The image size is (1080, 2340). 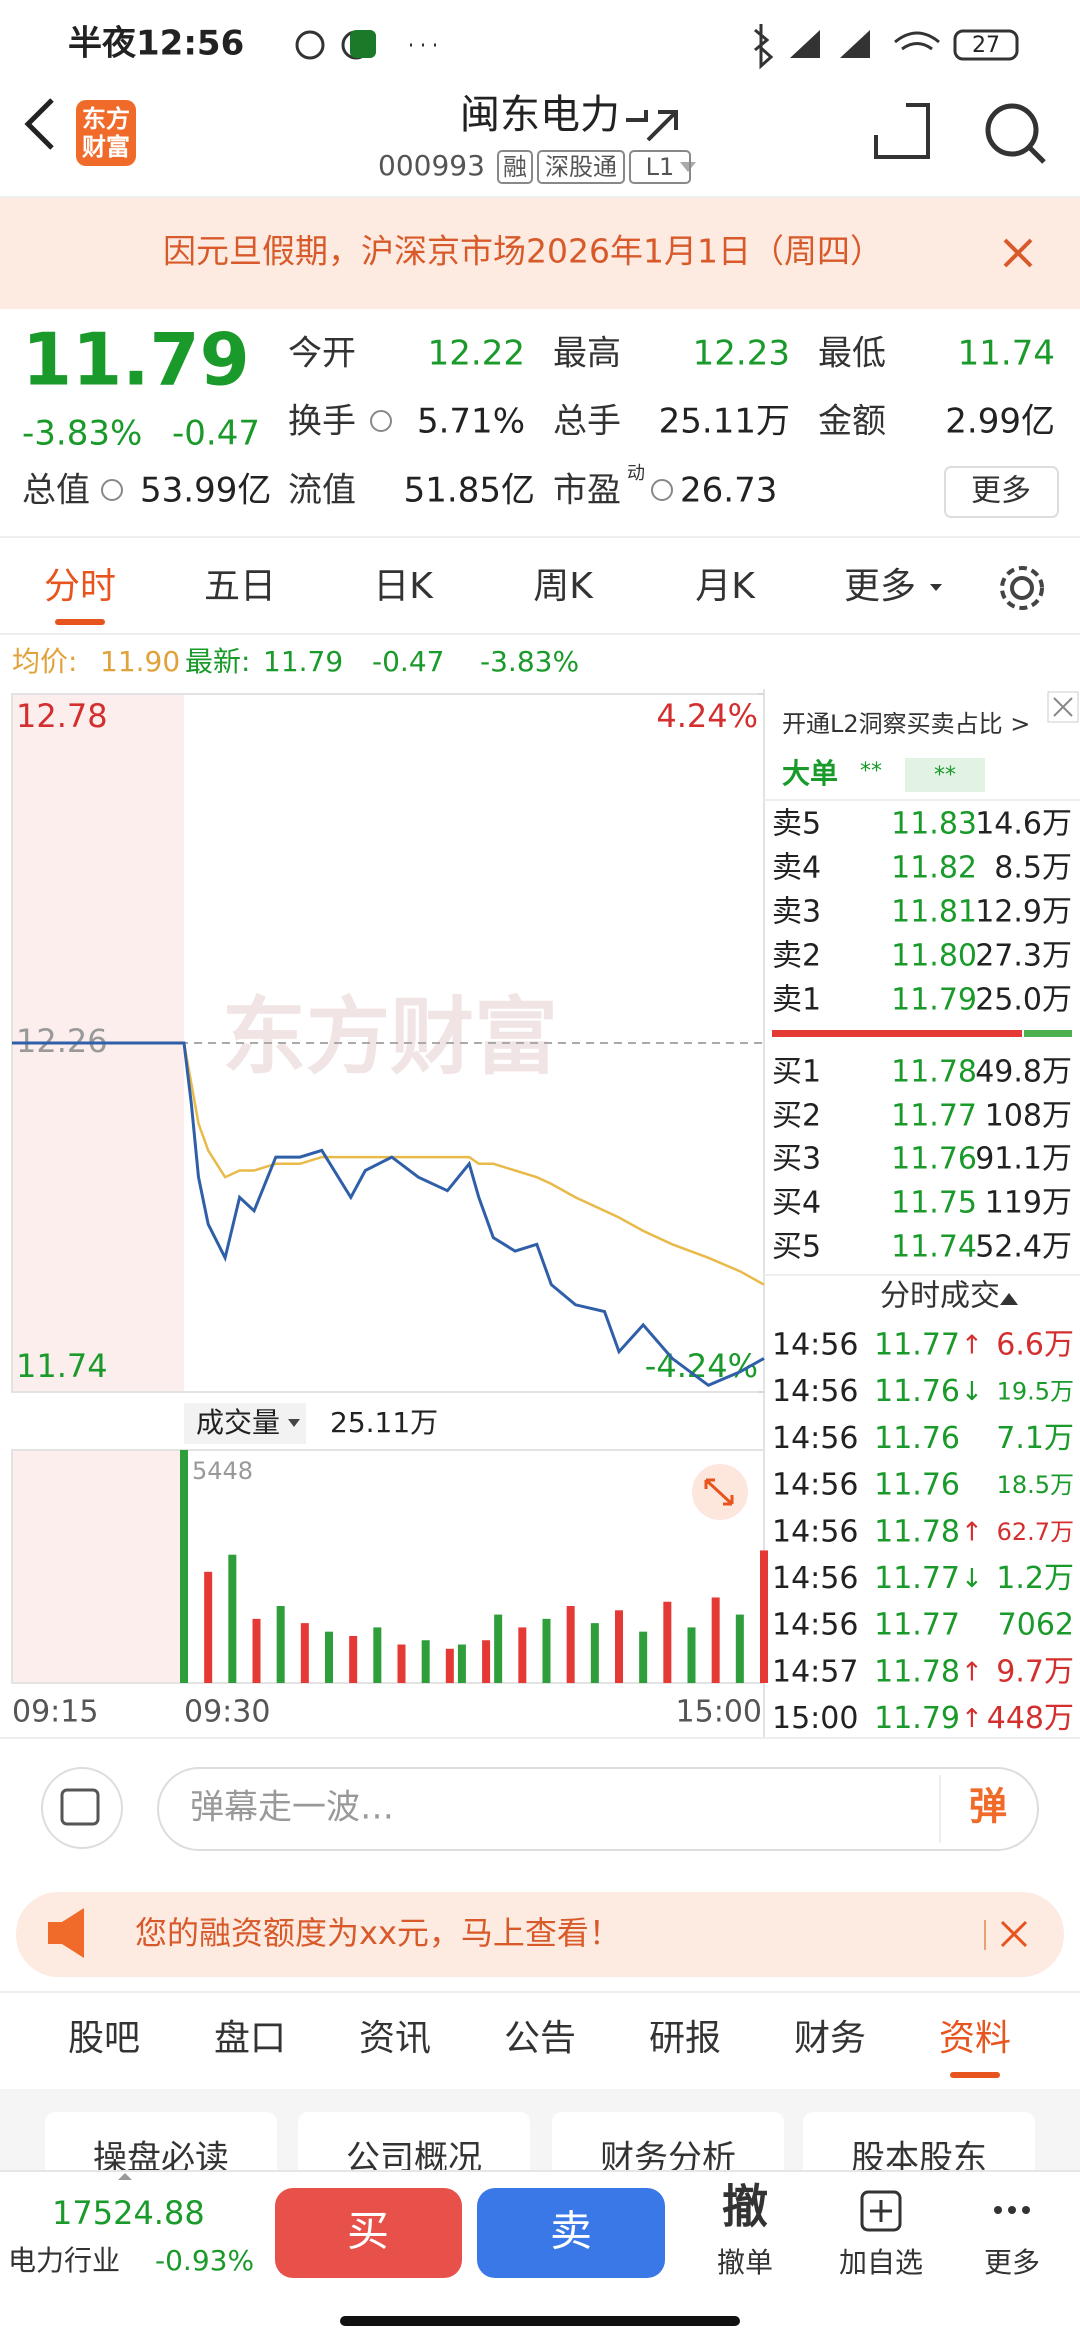 I want to click on stat-value: 25.11万, so click(x=724, y=422).